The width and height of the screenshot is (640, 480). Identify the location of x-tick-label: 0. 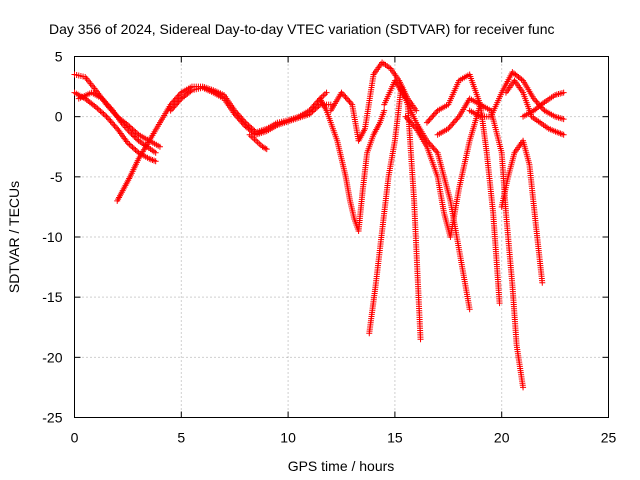
(75, 438).